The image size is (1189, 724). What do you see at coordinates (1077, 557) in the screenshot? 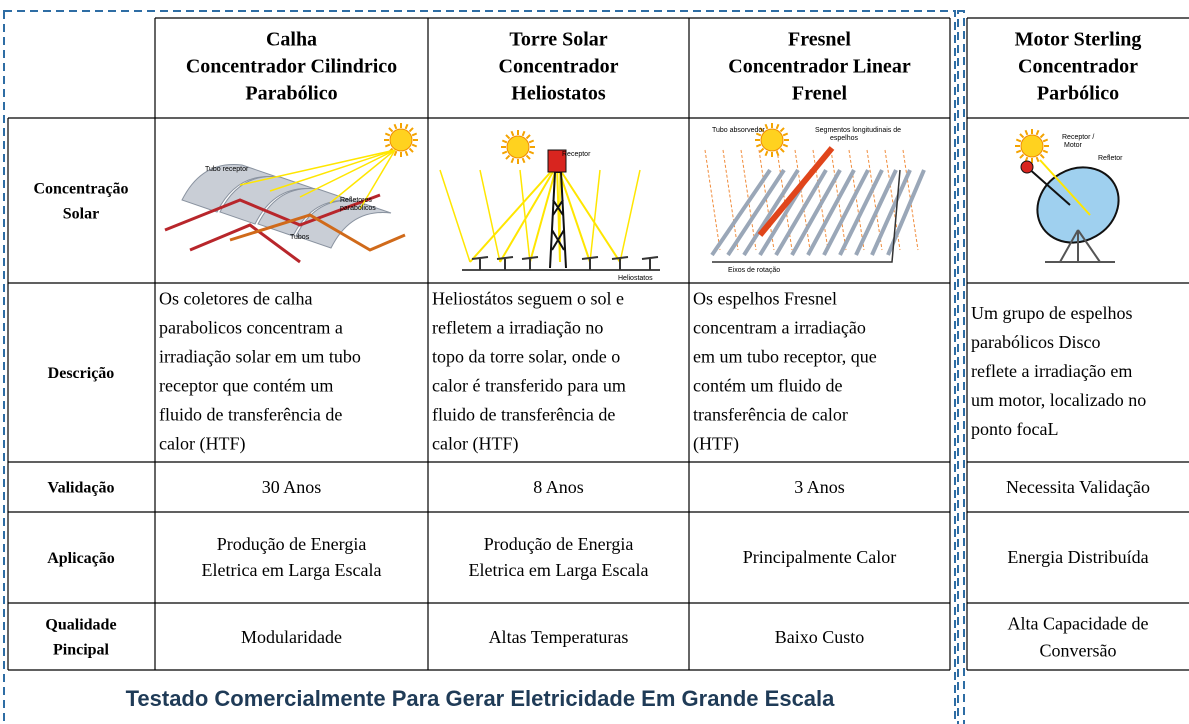
I see `application-line: Energia Distribuída` at bounding box center [1077, 557].